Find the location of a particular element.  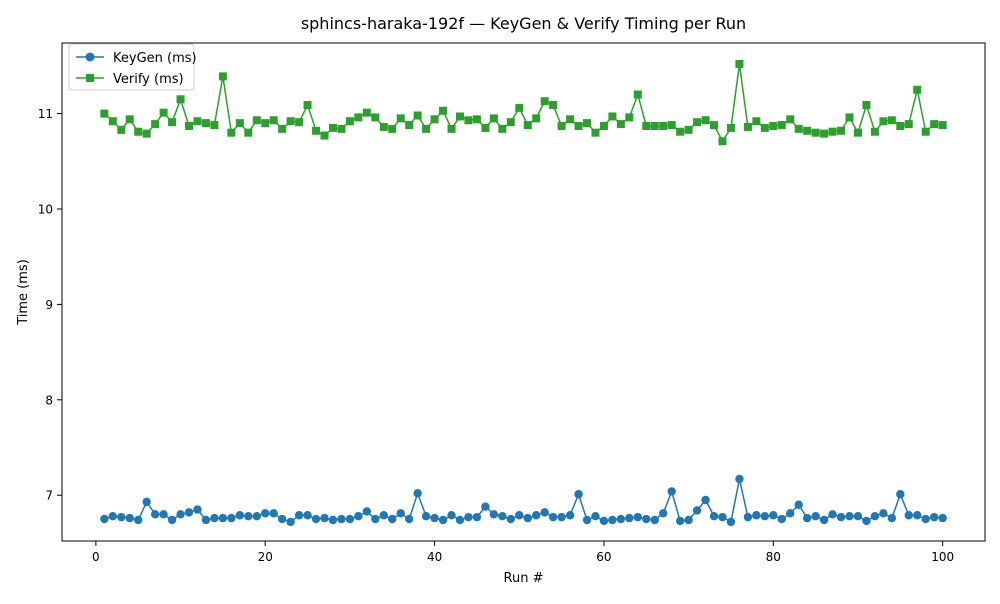

legend-verify-marker is located at coordinates (90, 78).